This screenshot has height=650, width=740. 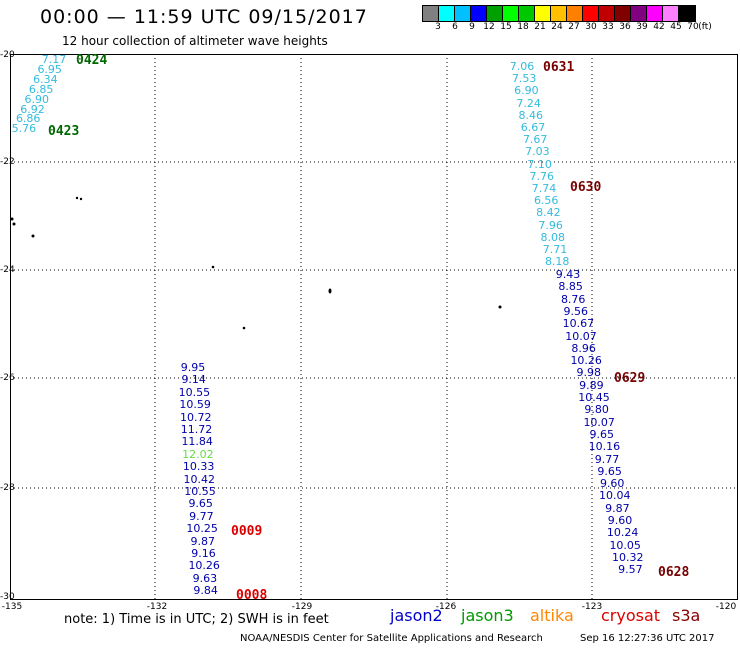 I want to click on wave-height-value: 11.72, so click(x=196, y=429).